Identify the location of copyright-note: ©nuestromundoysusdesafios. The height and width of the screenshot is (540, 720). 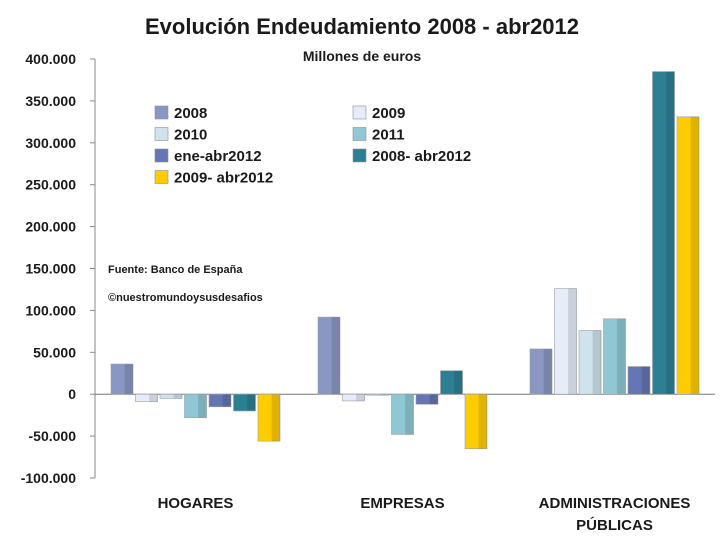
(185, 298).